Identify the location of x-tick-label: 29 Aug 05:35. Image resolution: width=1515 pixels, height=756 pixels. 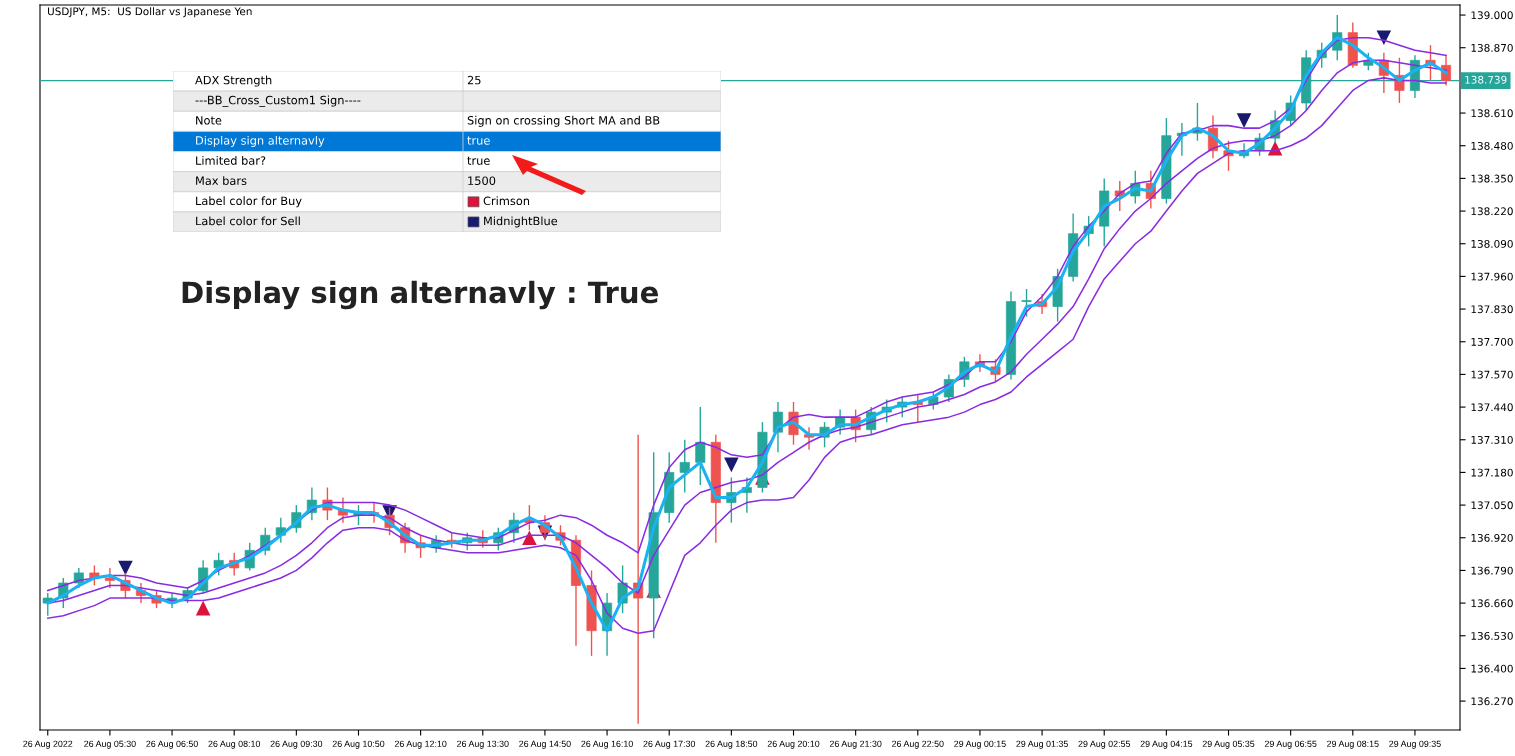
(1228, 744).